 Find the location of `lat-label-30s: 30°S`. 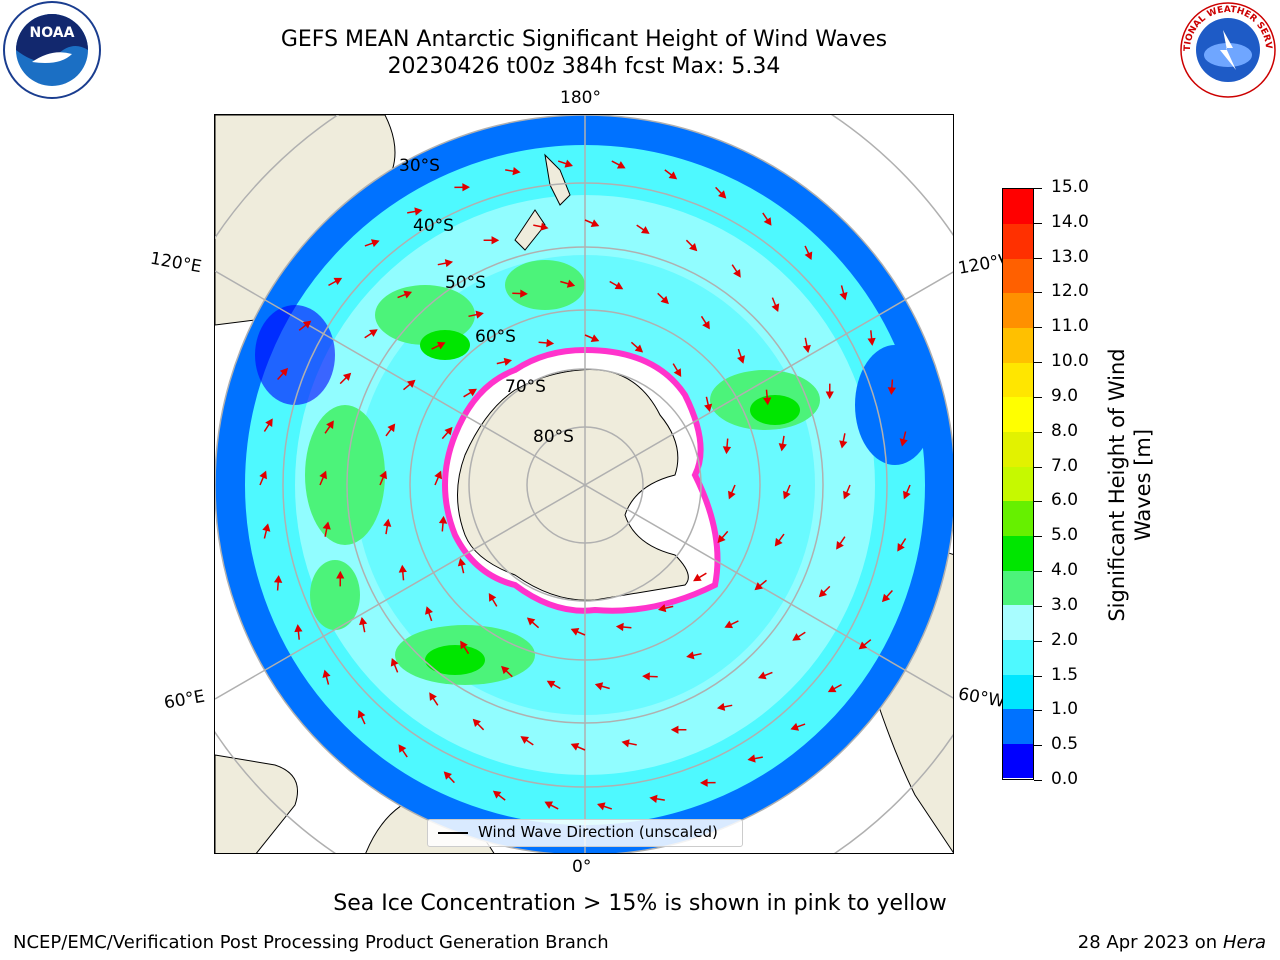

lat-label-30s: 30°S is located at coordinates (419, 166).